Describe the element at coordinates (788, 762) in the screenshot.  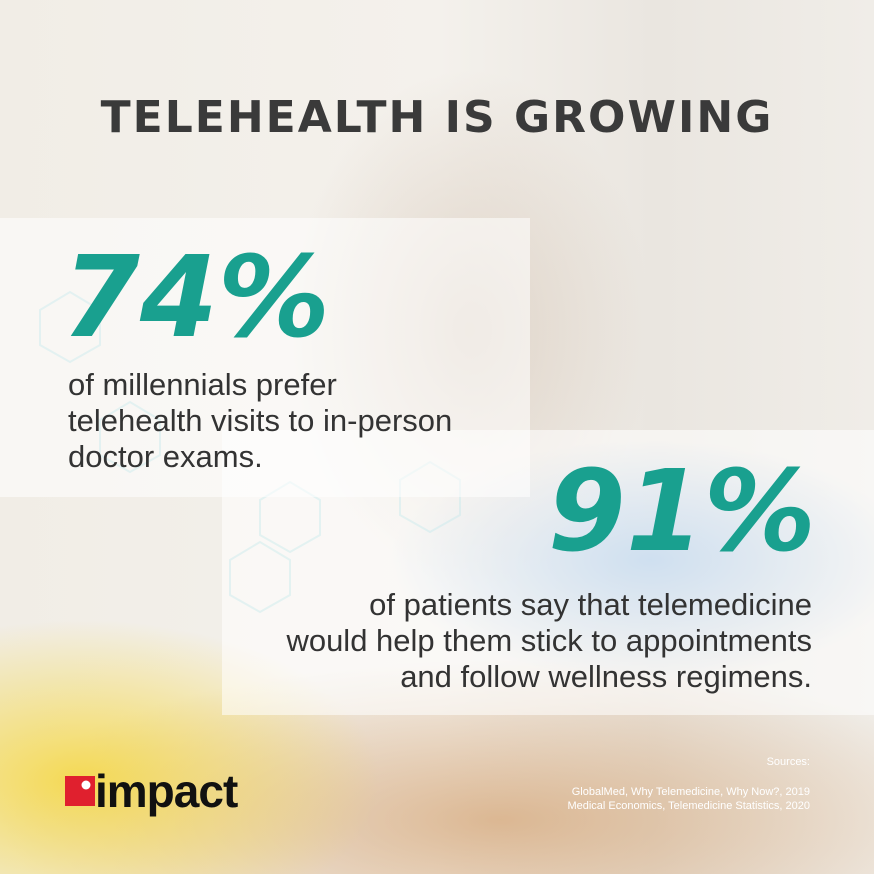
I see `sources-label: Sources:` at that location.